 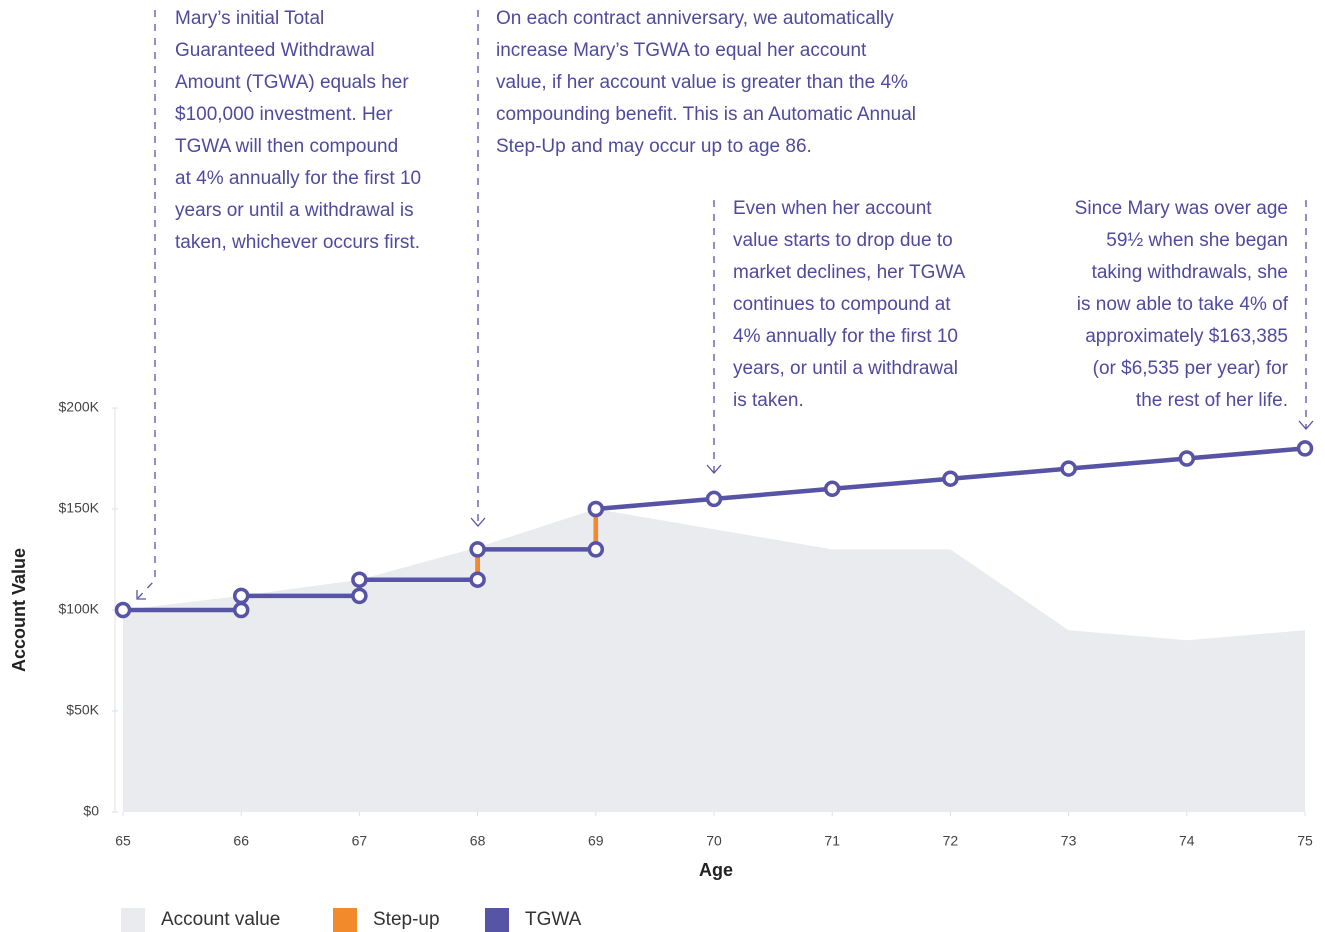 I want to click on annotation-line: $100,000 investment. Her, so click(x=284, y=114).